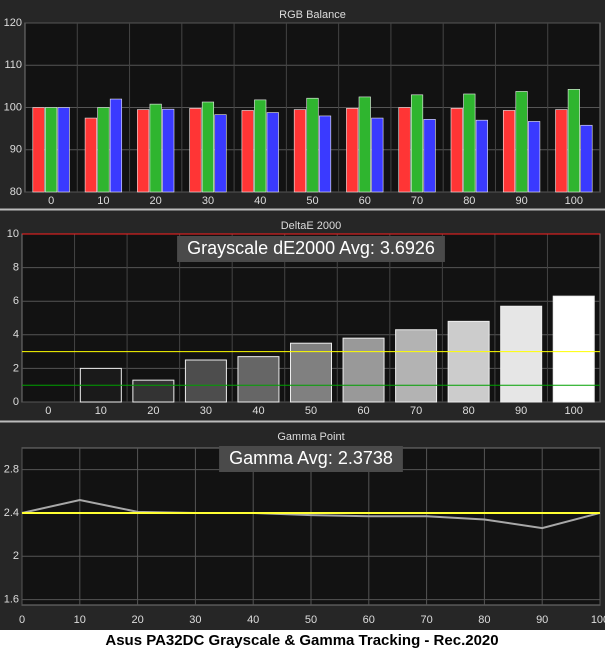 The image size is (605, 652). I want to click on y-tick-label: 100, so click(13, 107).